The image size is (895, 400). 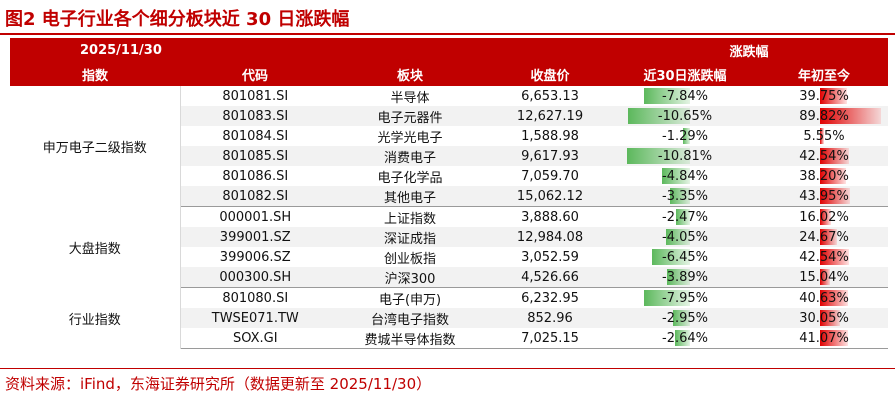 I want to click on sector-cell-text: 电子化学品, so click(x=410, y=178).